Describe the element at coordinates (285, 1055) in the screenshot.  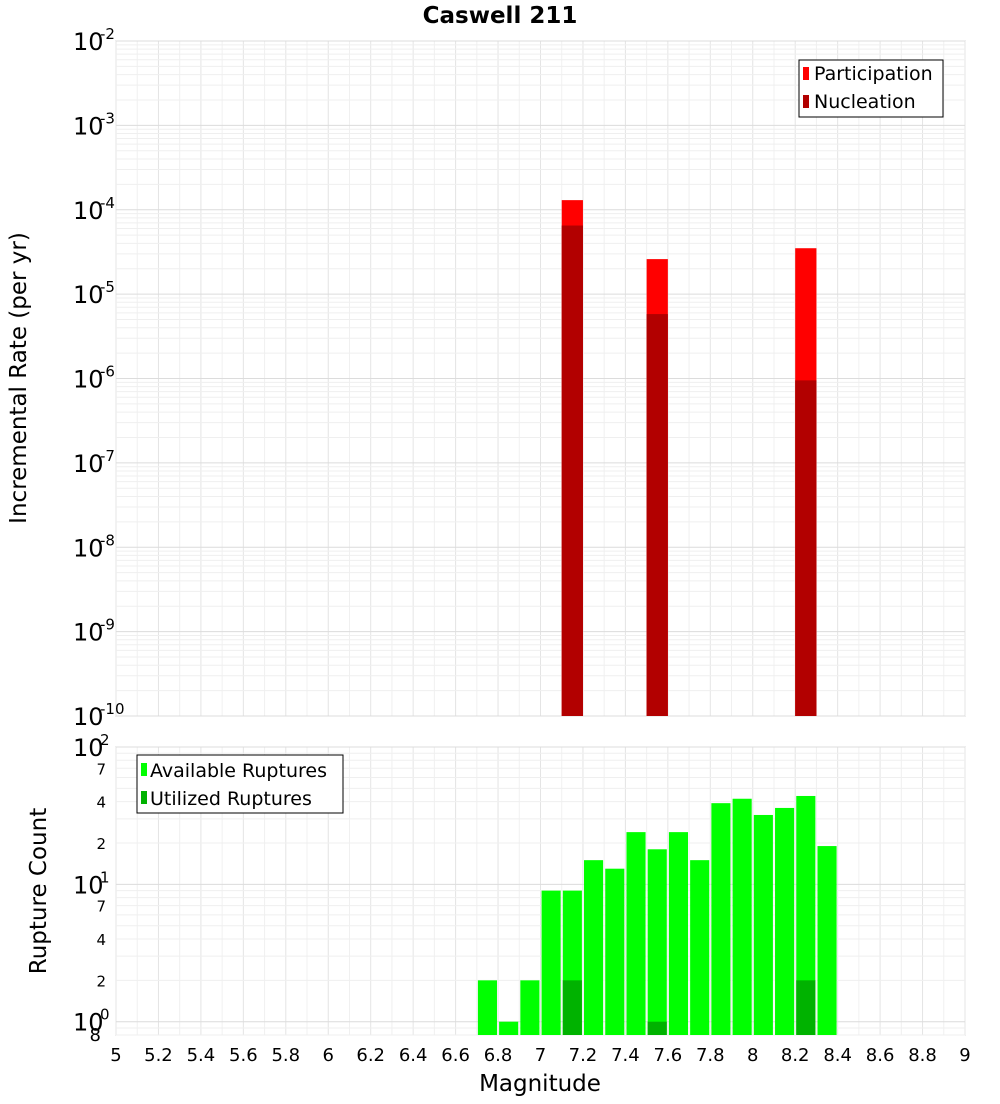
I see `x-tick-label: 5.8` at that location.